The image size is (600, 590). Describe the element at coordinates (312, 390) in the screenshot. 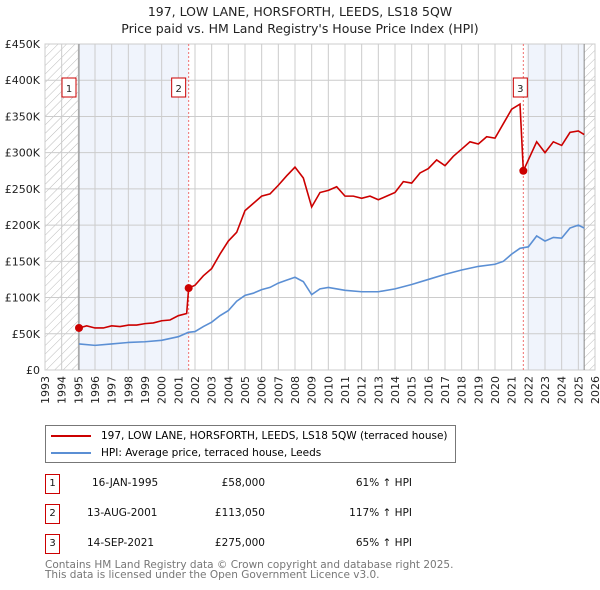

I see `x-tick-label: 2009` at that location.